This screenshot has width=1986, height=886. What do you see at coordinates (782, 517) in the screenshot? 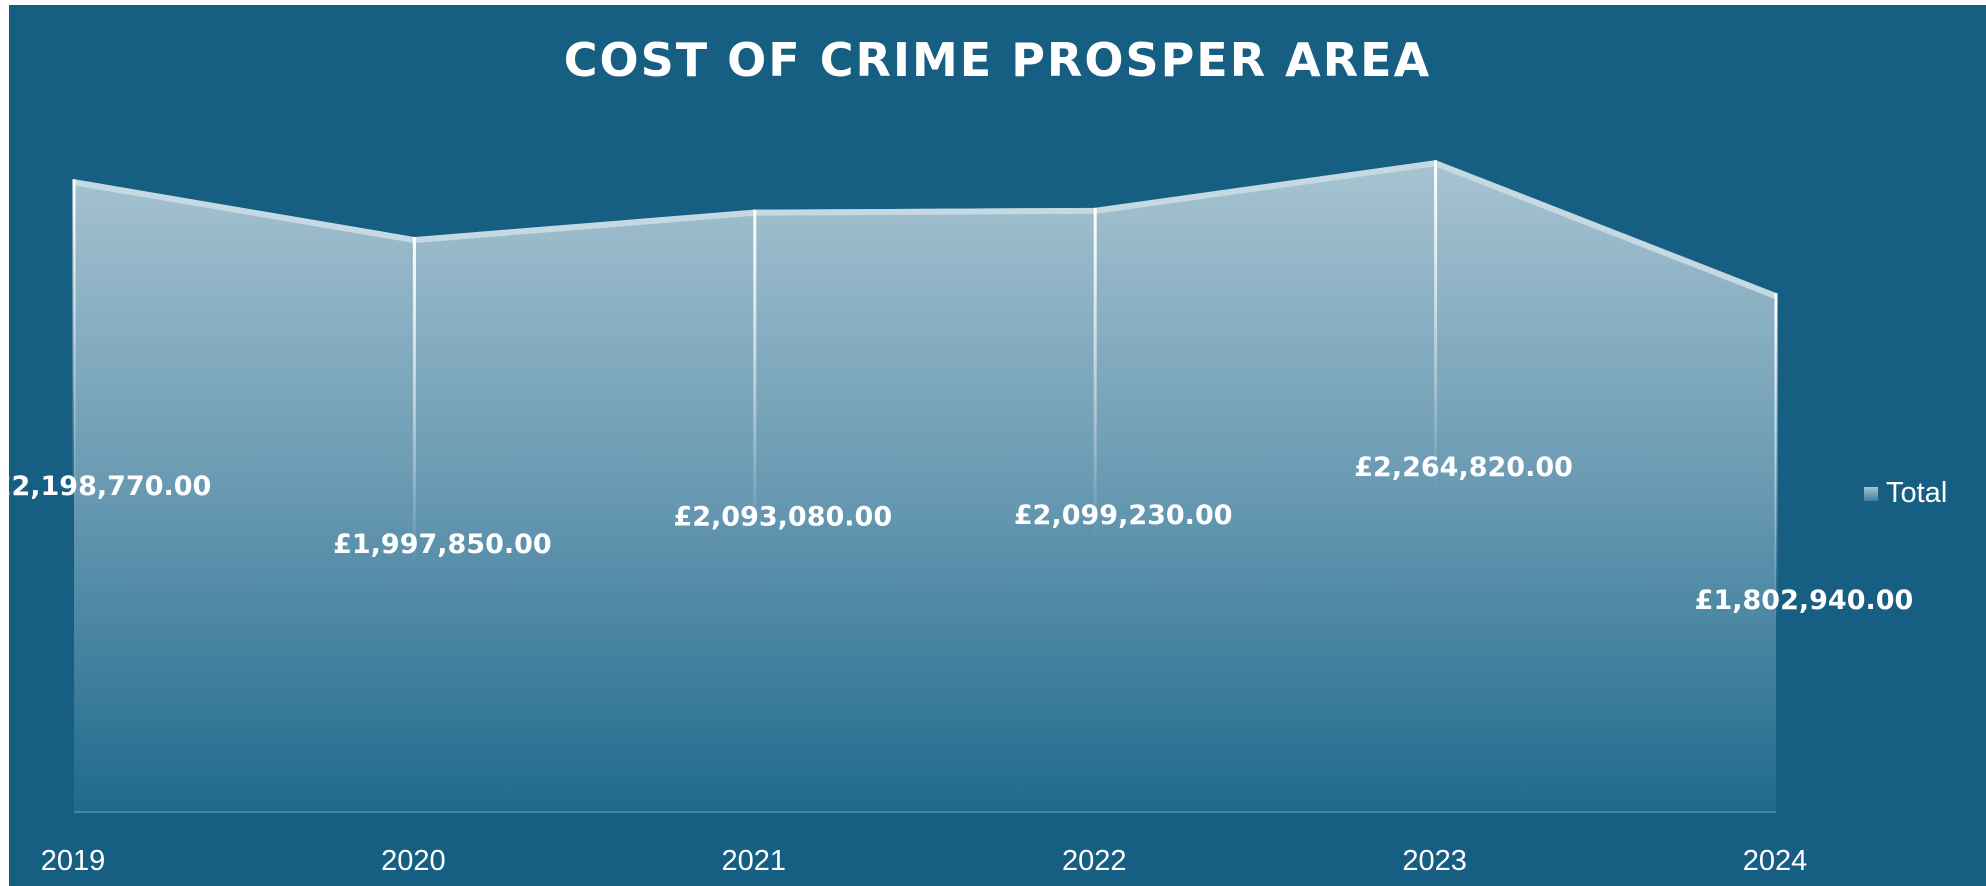
I see `data-label: £2,093,080.00` at bounding box center [782, 517].